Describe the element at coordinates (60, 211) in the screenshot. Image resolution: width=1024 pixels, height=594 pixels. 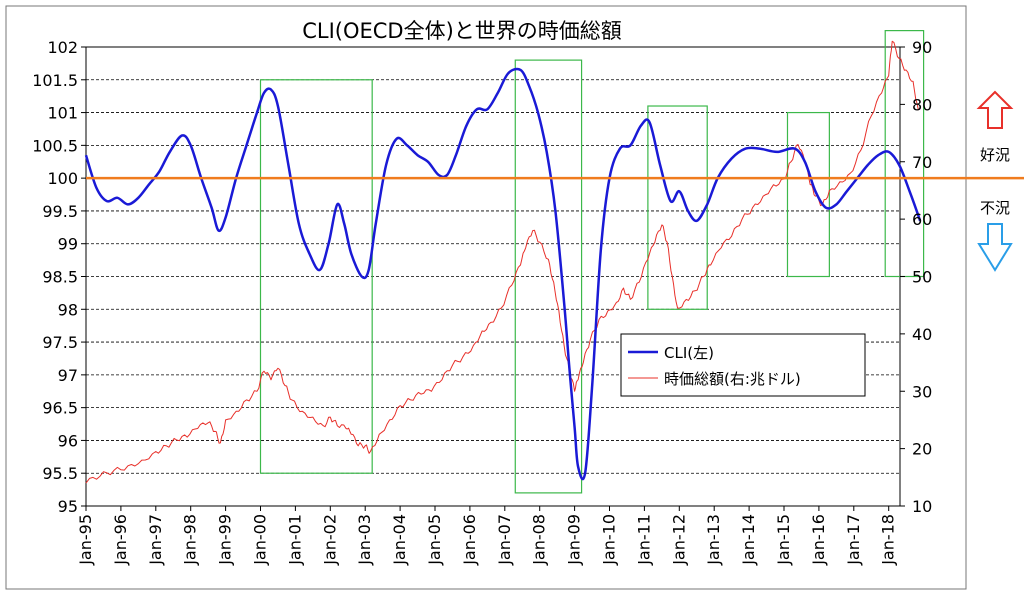
I see `y-left-tick-label: 99.5` at that location.